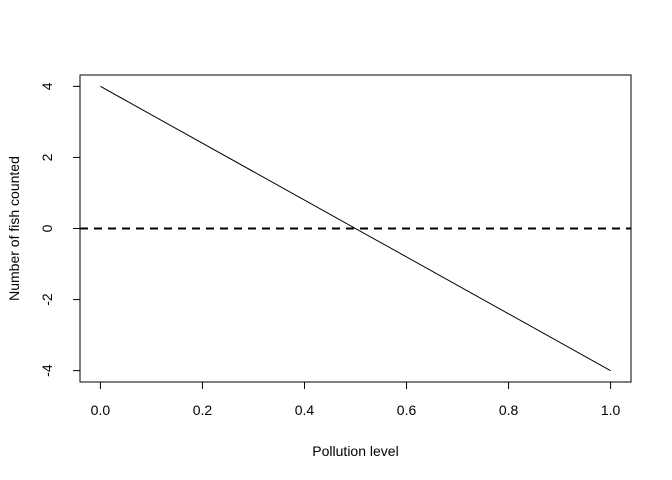 Image resolution: width=672 pixels, height=480 pixels. Describe the element at coordinates (407, 410) in the screenshot. I see `x-tick-label: 0.6` at that location.